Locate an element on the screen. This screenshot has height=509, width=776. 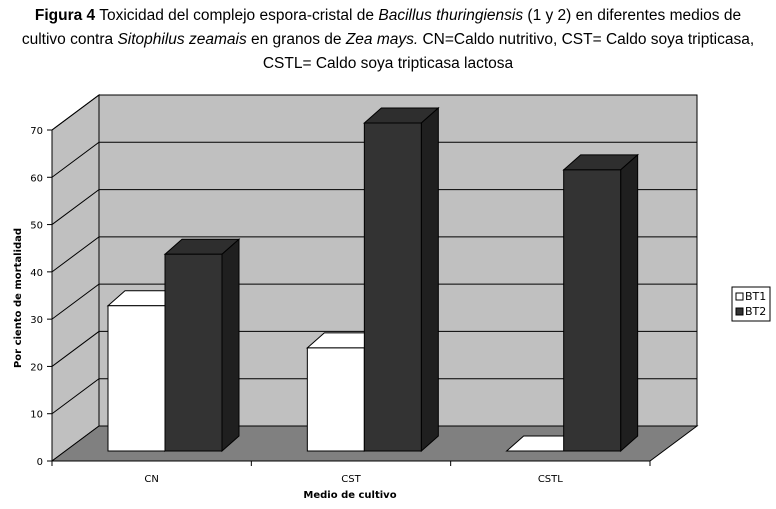
legend-label: BT1 is located at coordinates (755, 296).